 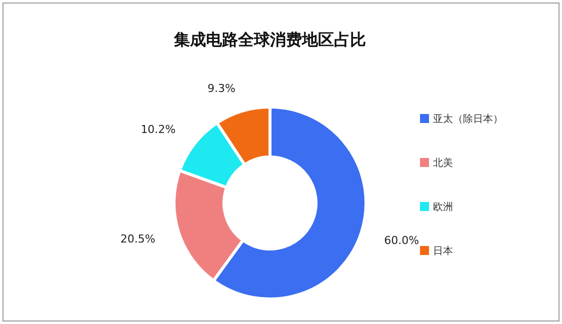 What do you see at coordinates (158, 129) in the screenshot?
I see `data-label: 10.2%` at bounding box center [158, 129].